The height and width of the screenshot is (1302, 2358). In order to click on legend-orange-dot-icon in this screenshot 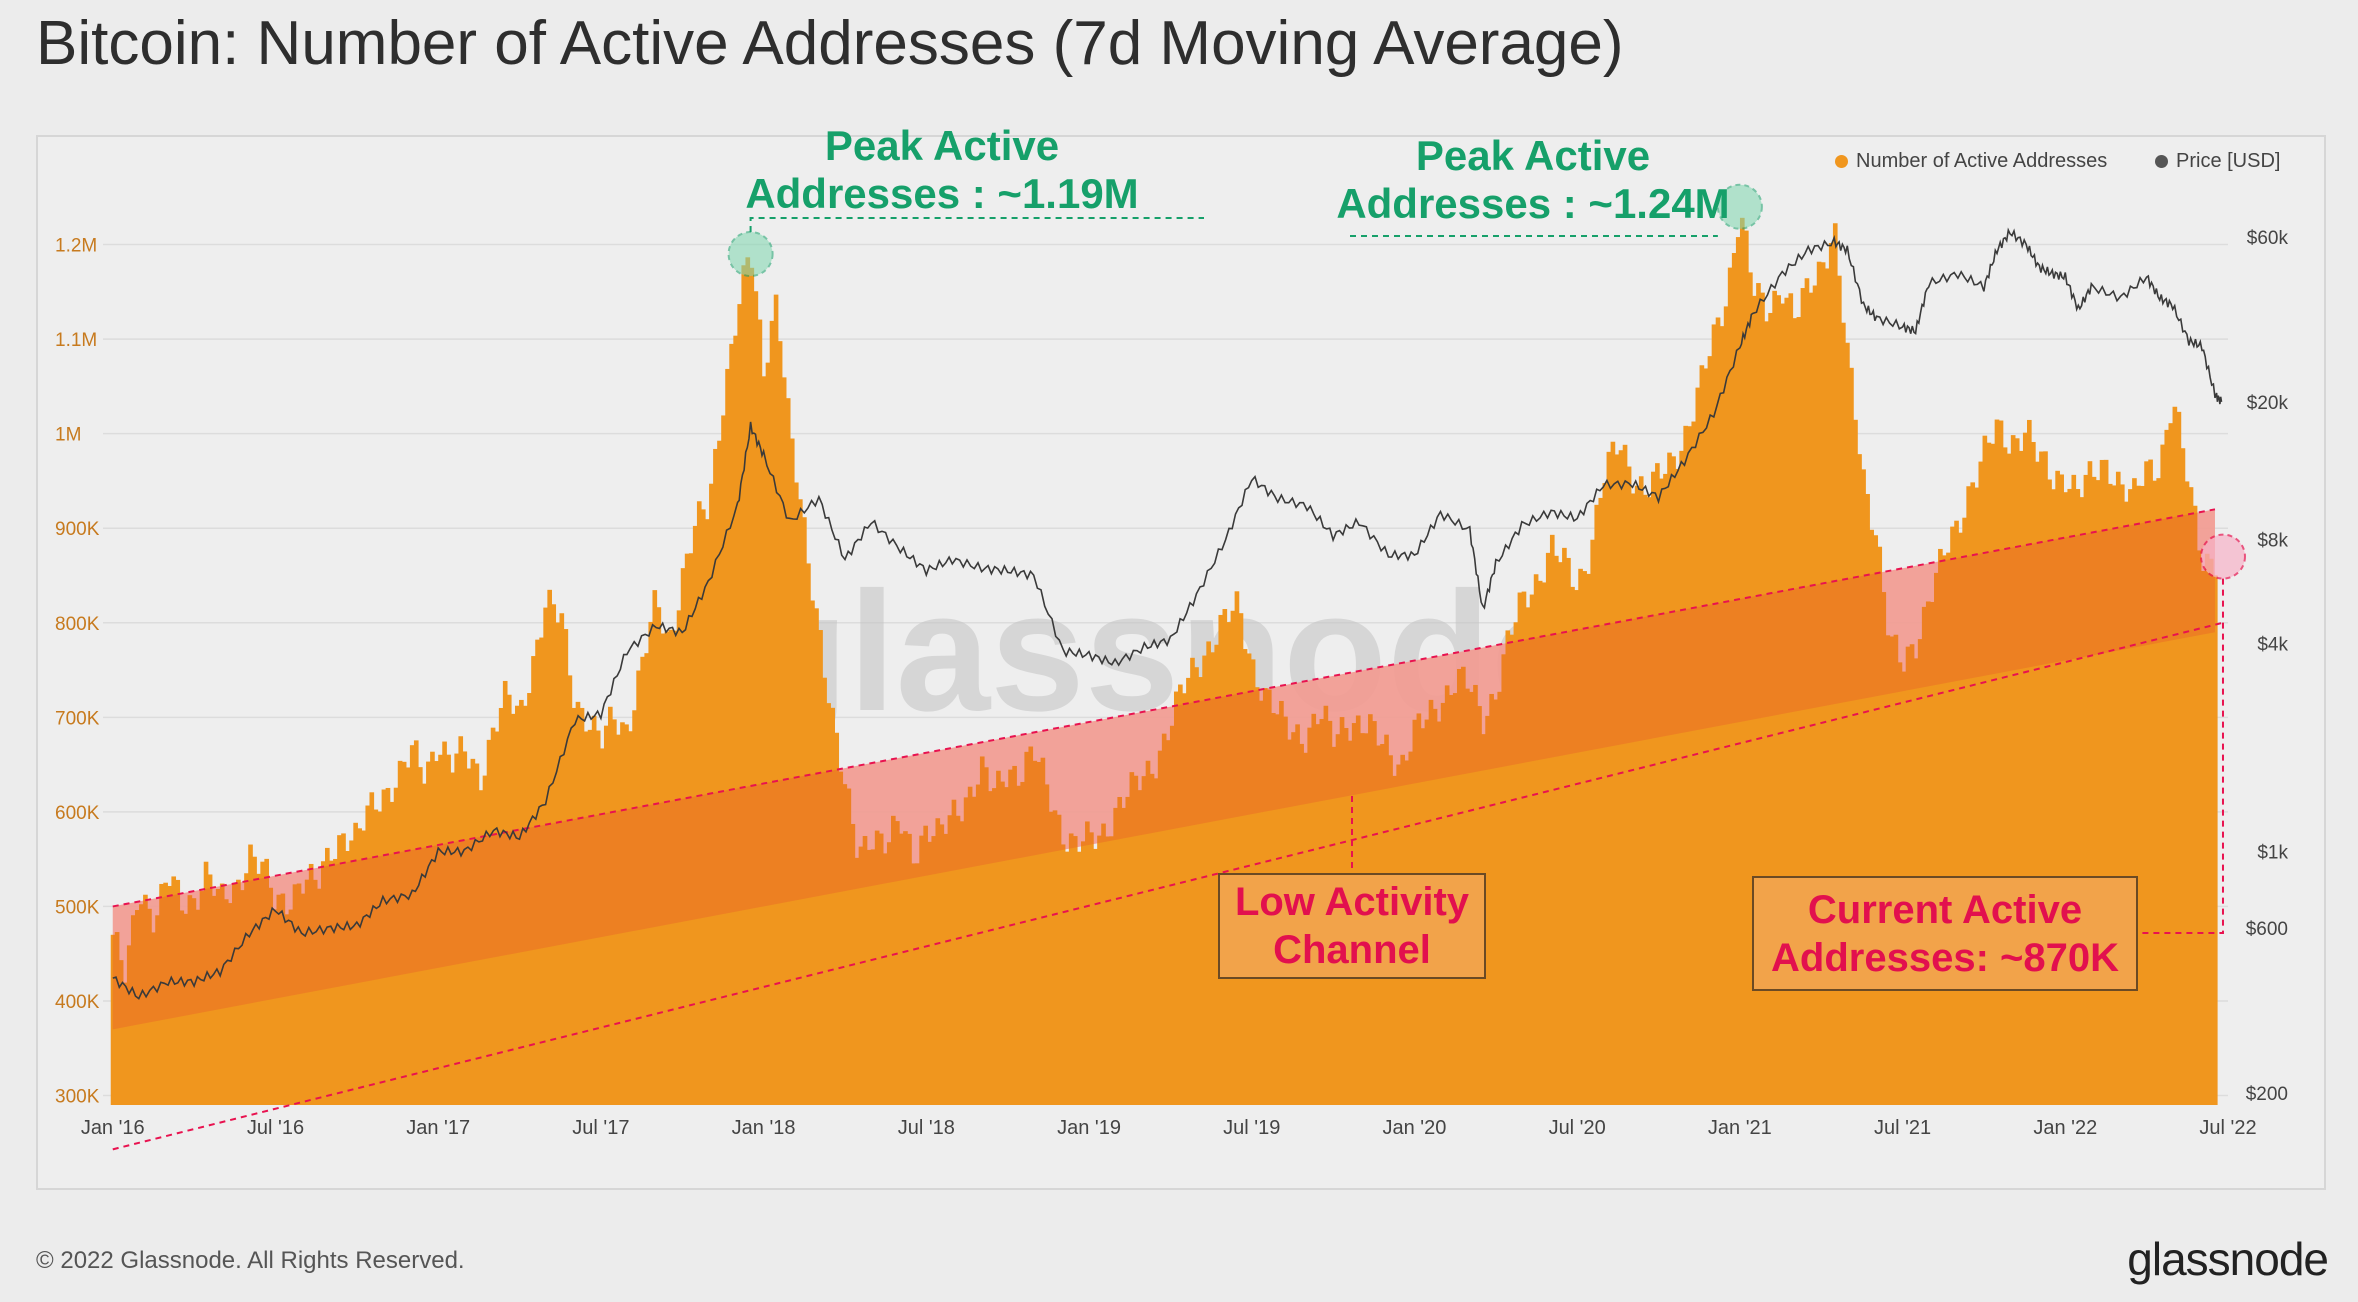, I will do `click(1841, 161)`.